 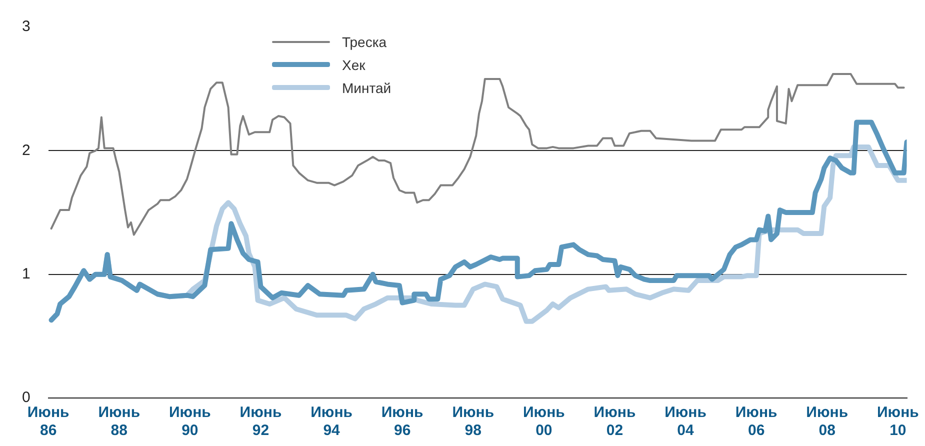 What do you see at coordinates (354, 64) in the screenshot?
I see `legend-label: Хек` at bounding box center [354, 64].